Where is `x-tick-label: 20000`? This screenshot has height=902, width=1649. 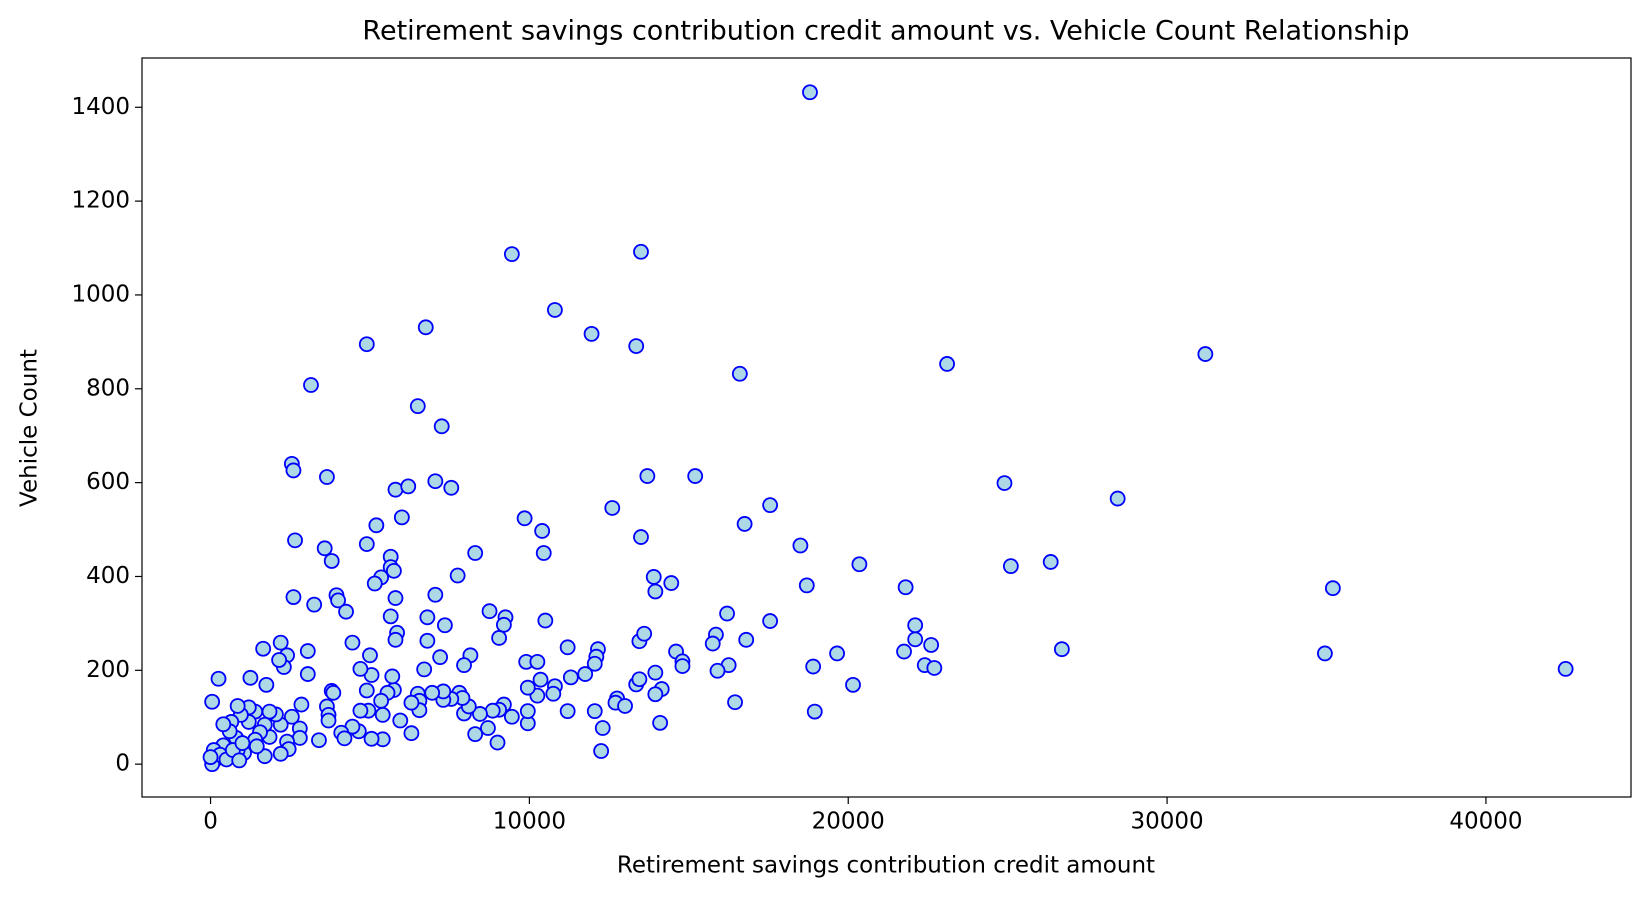 x-tick-label: 20000 is located at coordinates (848, 822).